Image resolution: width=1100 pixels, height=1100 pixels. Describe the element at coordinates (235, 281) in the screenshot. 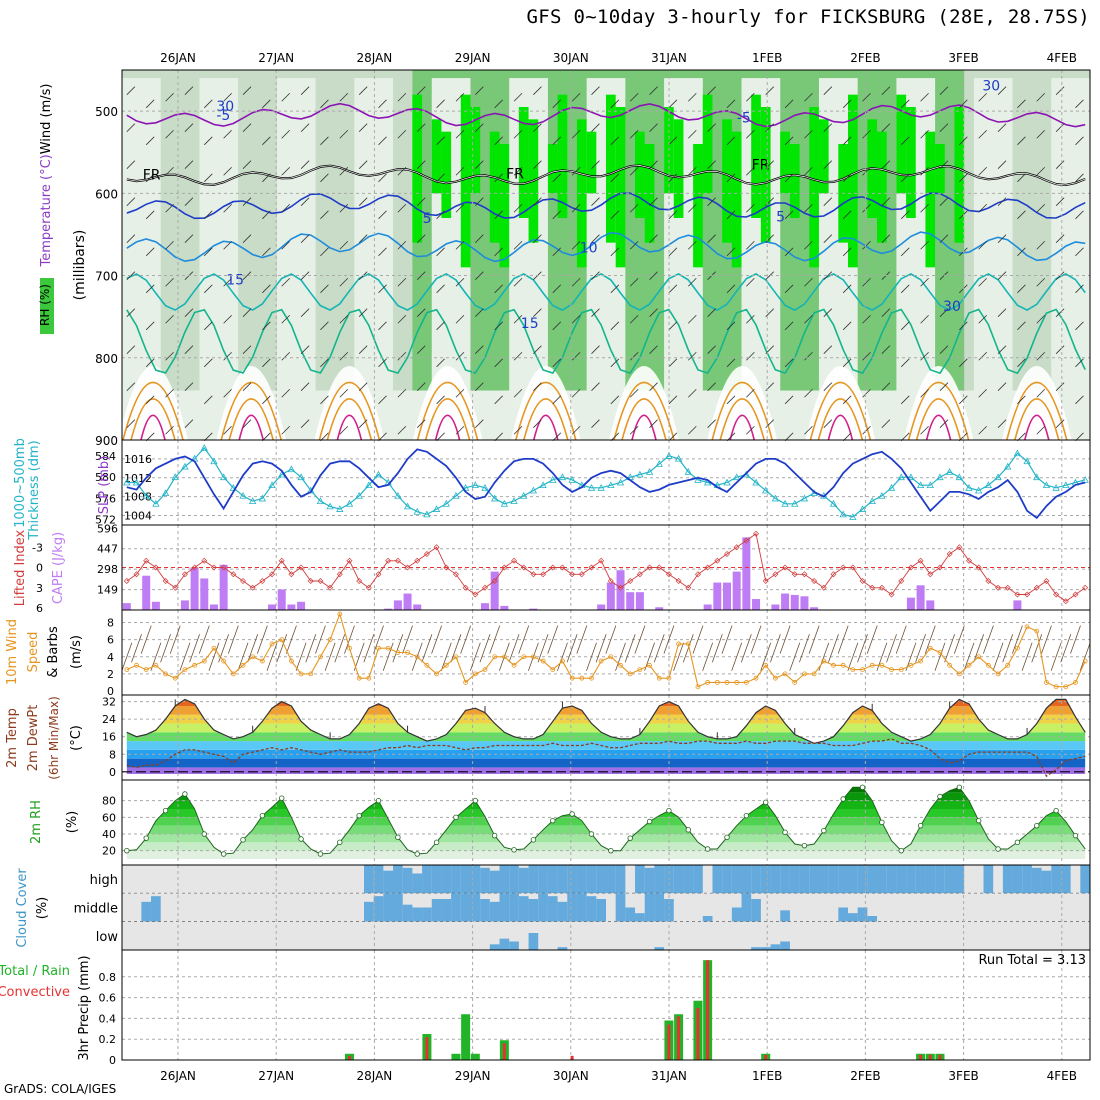

I see `contour-label-8: 15` at that location.